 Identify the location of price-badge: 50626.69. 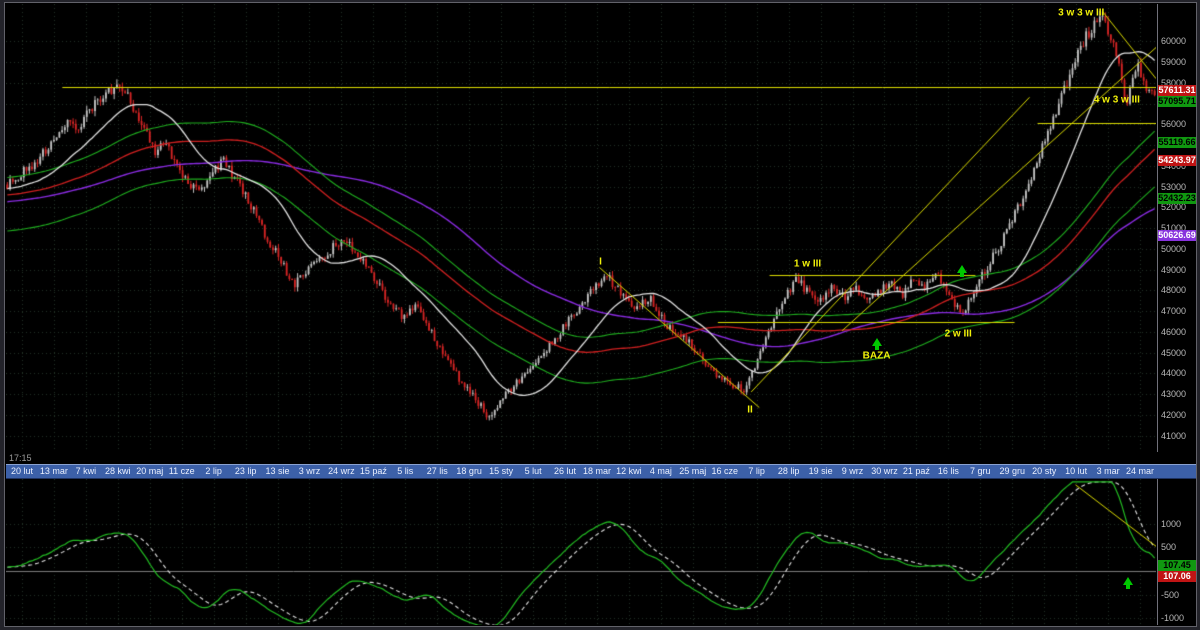
(1177, 236).